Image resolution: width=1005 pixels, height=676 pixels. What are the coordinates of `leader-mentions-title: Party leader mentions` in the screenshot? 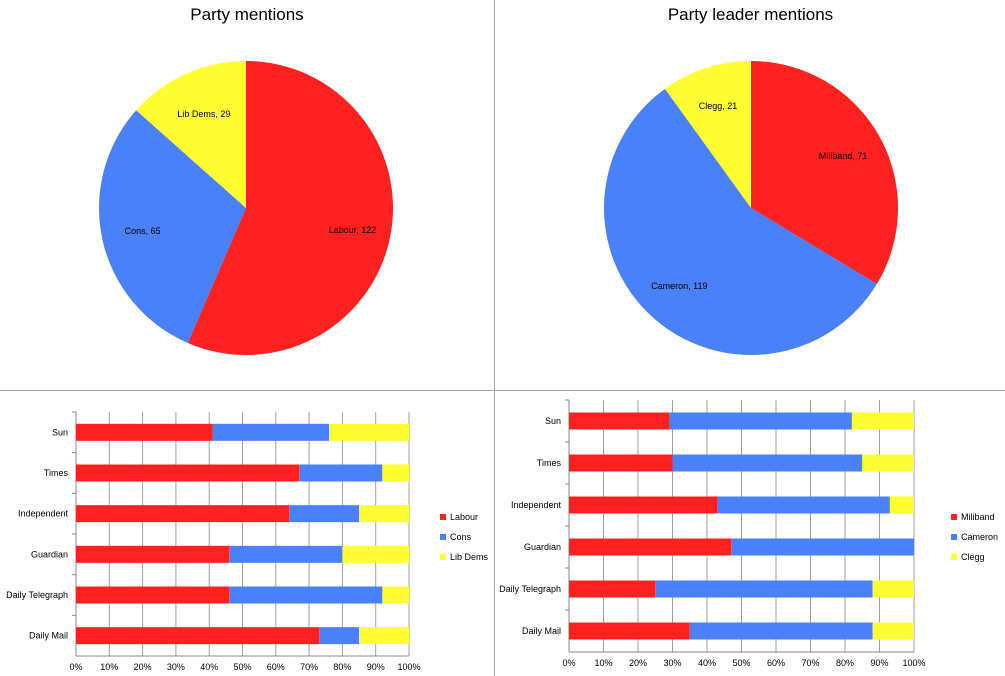 It's located at (750, 14).